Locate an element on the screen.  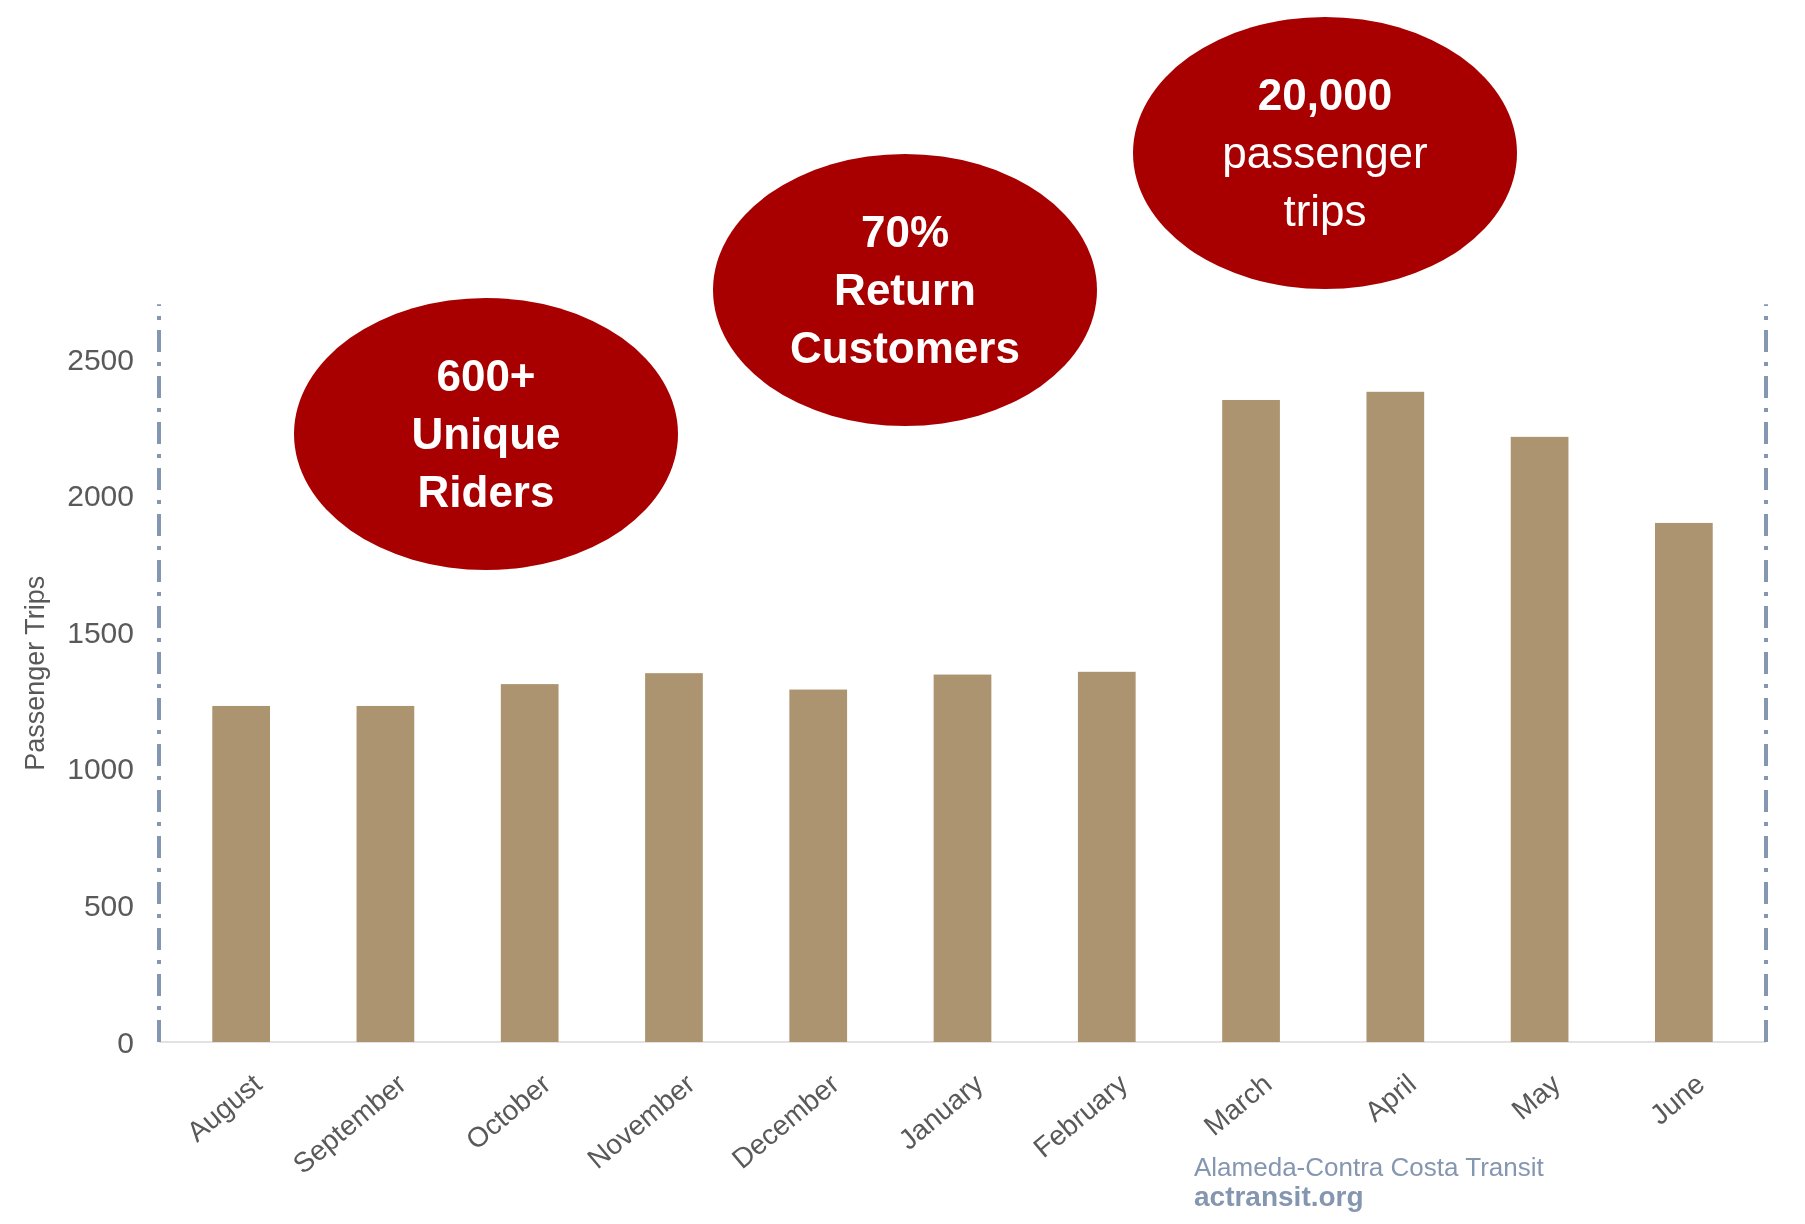
text: actransit.org is located at coordinates (1279, 1196).